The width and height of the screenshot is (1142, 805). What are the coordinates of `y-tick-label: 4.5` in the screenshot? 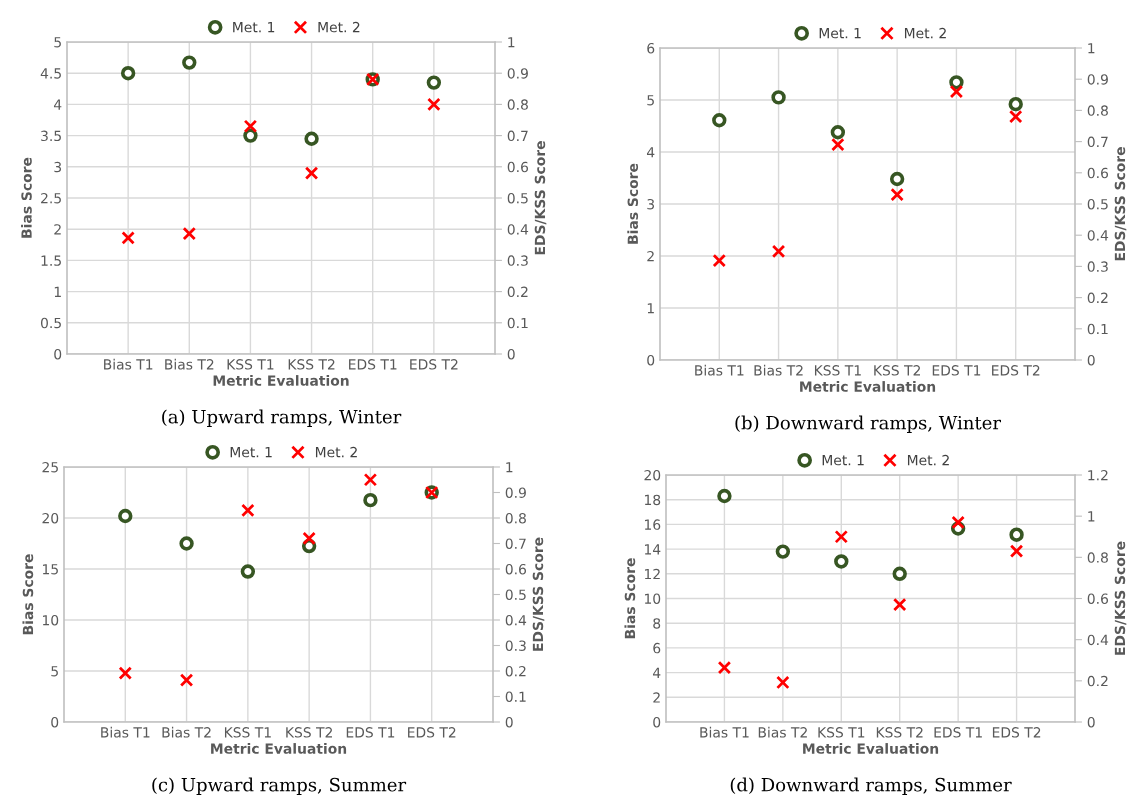 It's located at (50, 73).